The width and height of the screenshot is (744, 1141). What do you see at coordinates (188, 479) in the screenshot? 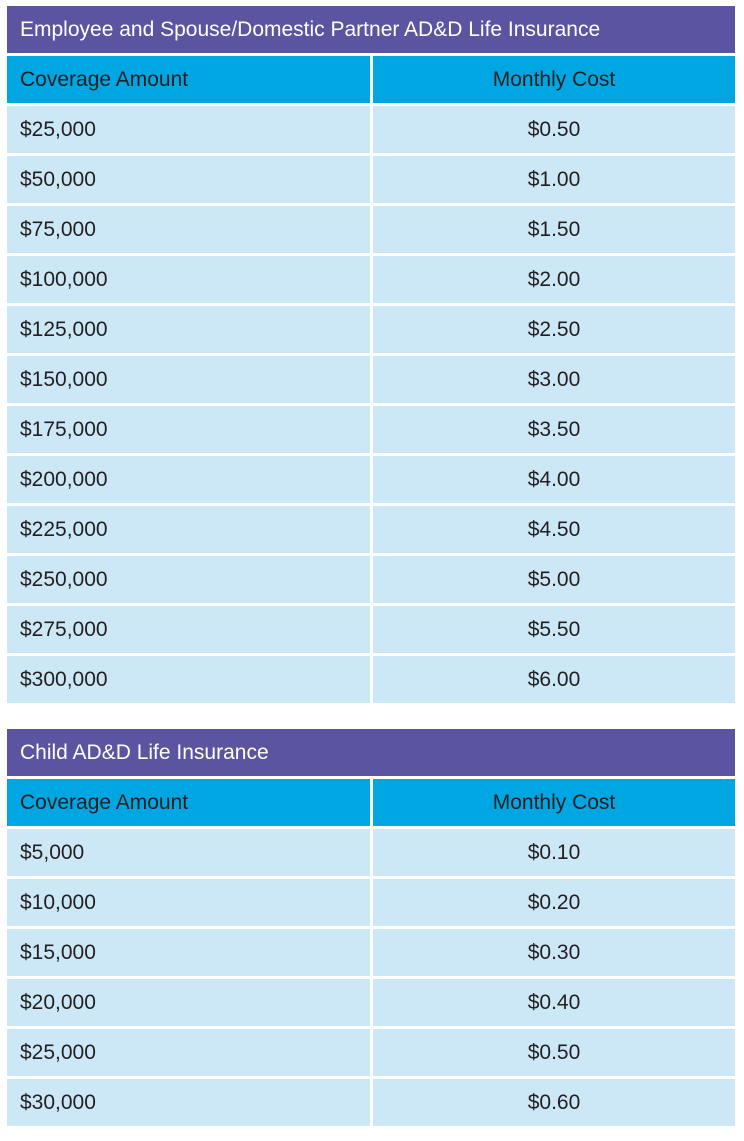
I see `coverage-amount-cell: $200,000` at bounding box center [188, 479].